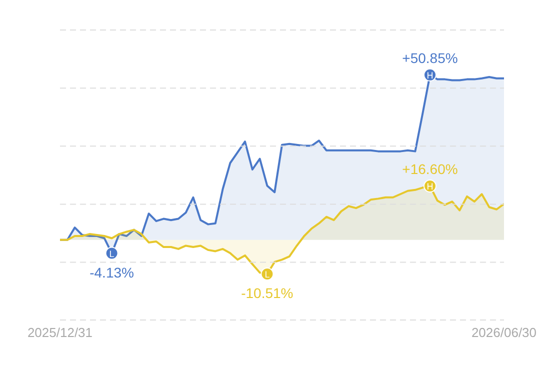  Describe the element at coordinates (60, 332) in the screenshot. I see `x-tick-label: 2025/12/31` at that location.